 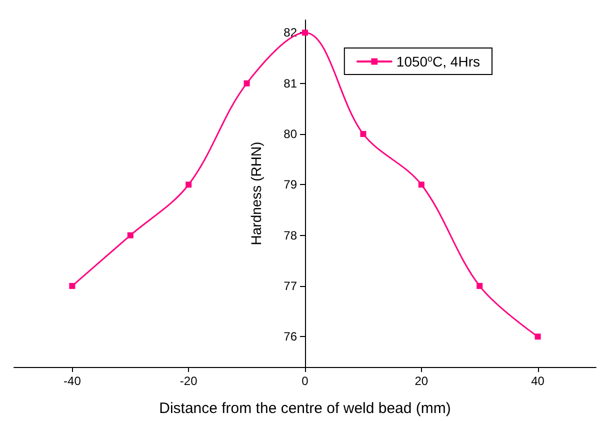 I want to click on x-tick-label: -20, so click(x=189, y=381).